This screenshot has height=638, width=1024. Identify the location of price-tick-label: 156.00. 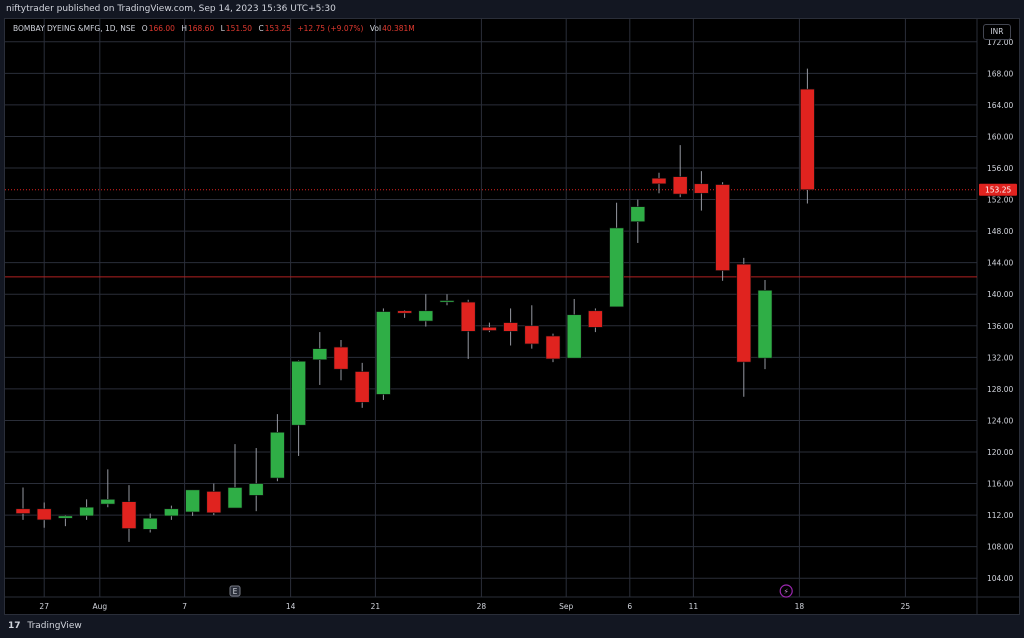
(1000, 168).